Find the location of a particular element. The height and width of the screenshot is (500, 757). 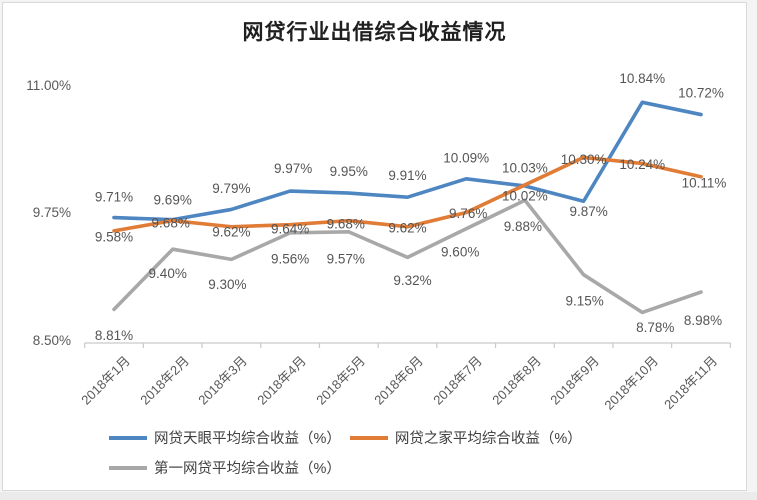

x-axis-label: 2018年1月 is located at coordinates (105, 380).